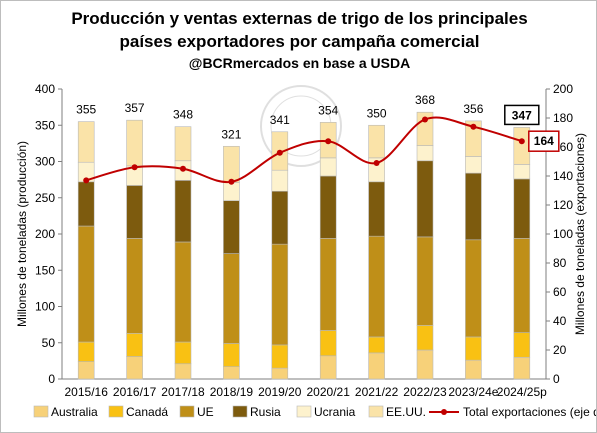 This screenshot has height=433, width=597. I want to click on y-right-tick-label: 60, so click(560, 292).